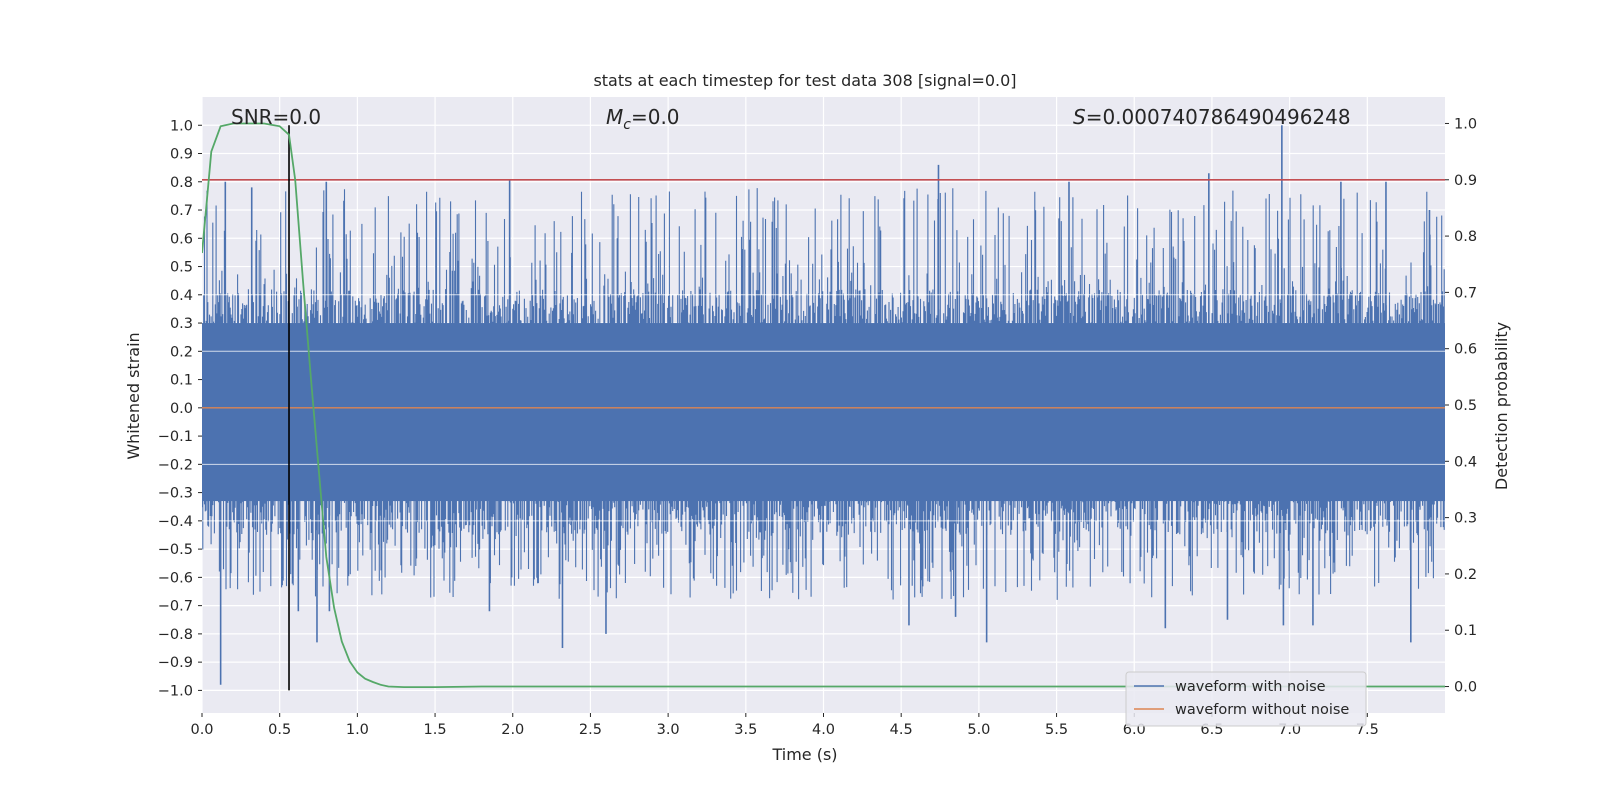 The width and height of the screenshot is (1600, 800). What do you see at coordinates (1262, 710) in the screenshot?
I see `legend-entry-clean: waveform without noise` at bounding box center [1262, 710].